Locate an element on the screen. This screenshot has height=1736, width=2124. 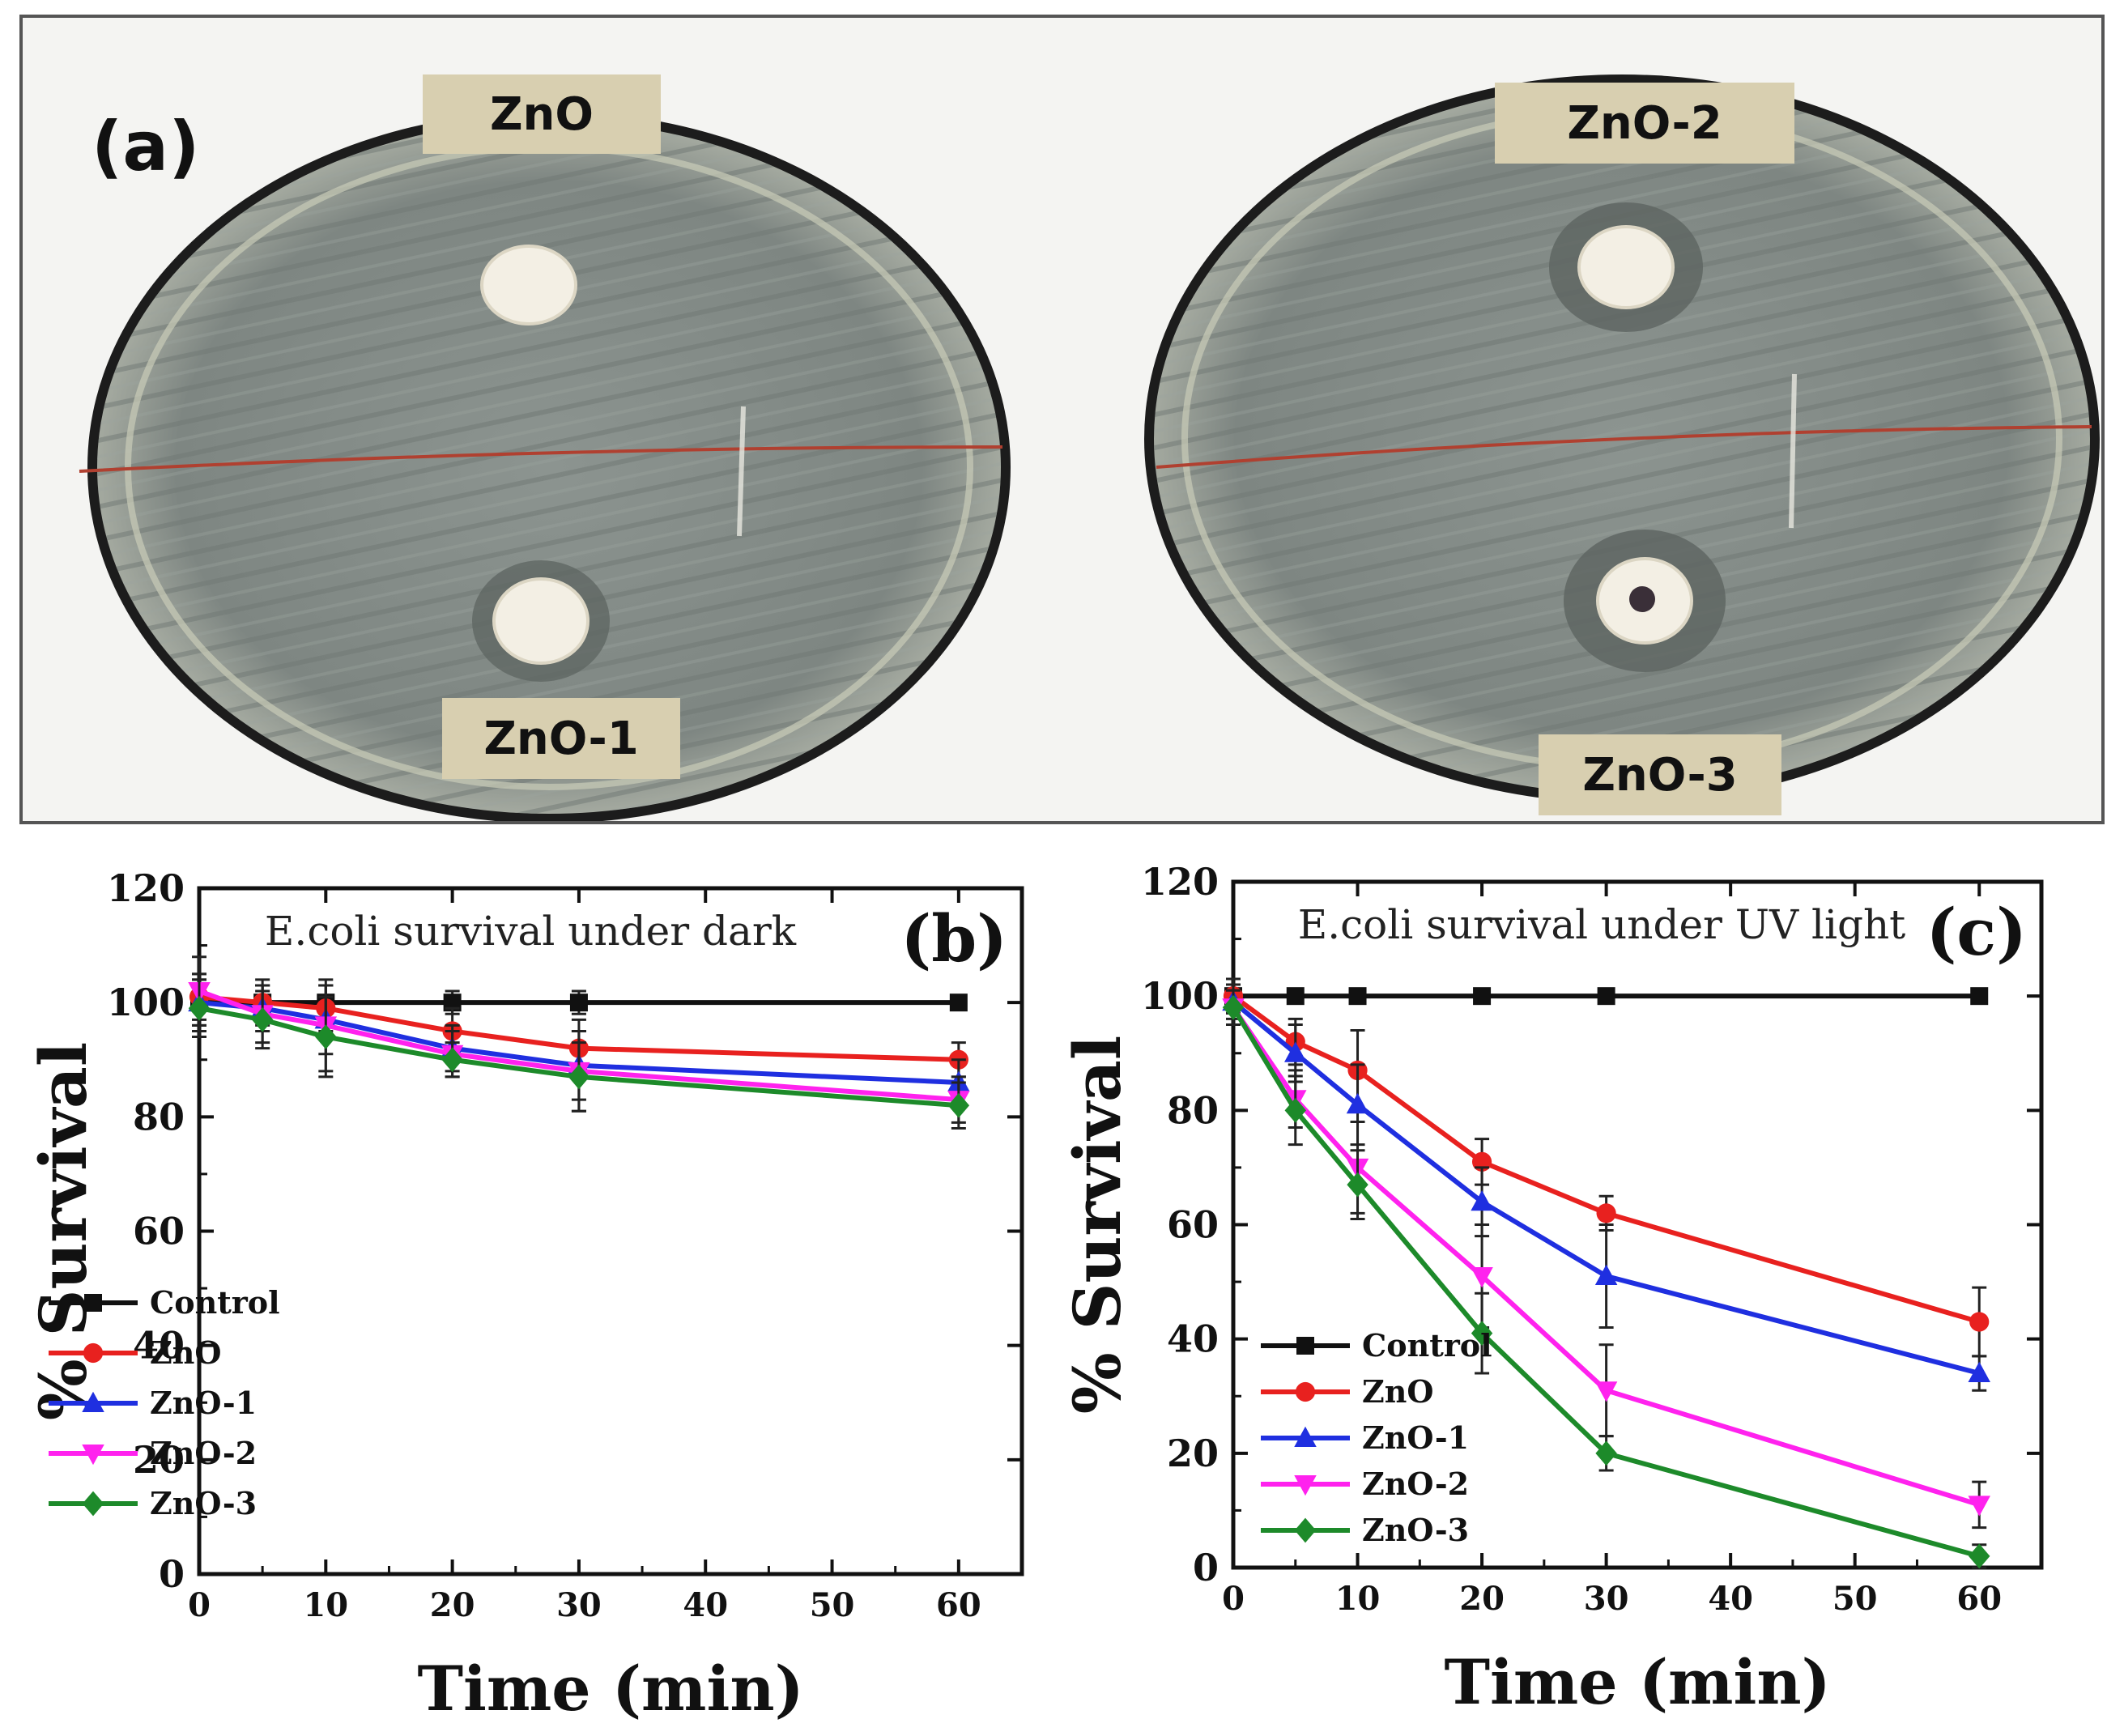
x-tick-label-b: 10 is located at coordinates (325, 1605).